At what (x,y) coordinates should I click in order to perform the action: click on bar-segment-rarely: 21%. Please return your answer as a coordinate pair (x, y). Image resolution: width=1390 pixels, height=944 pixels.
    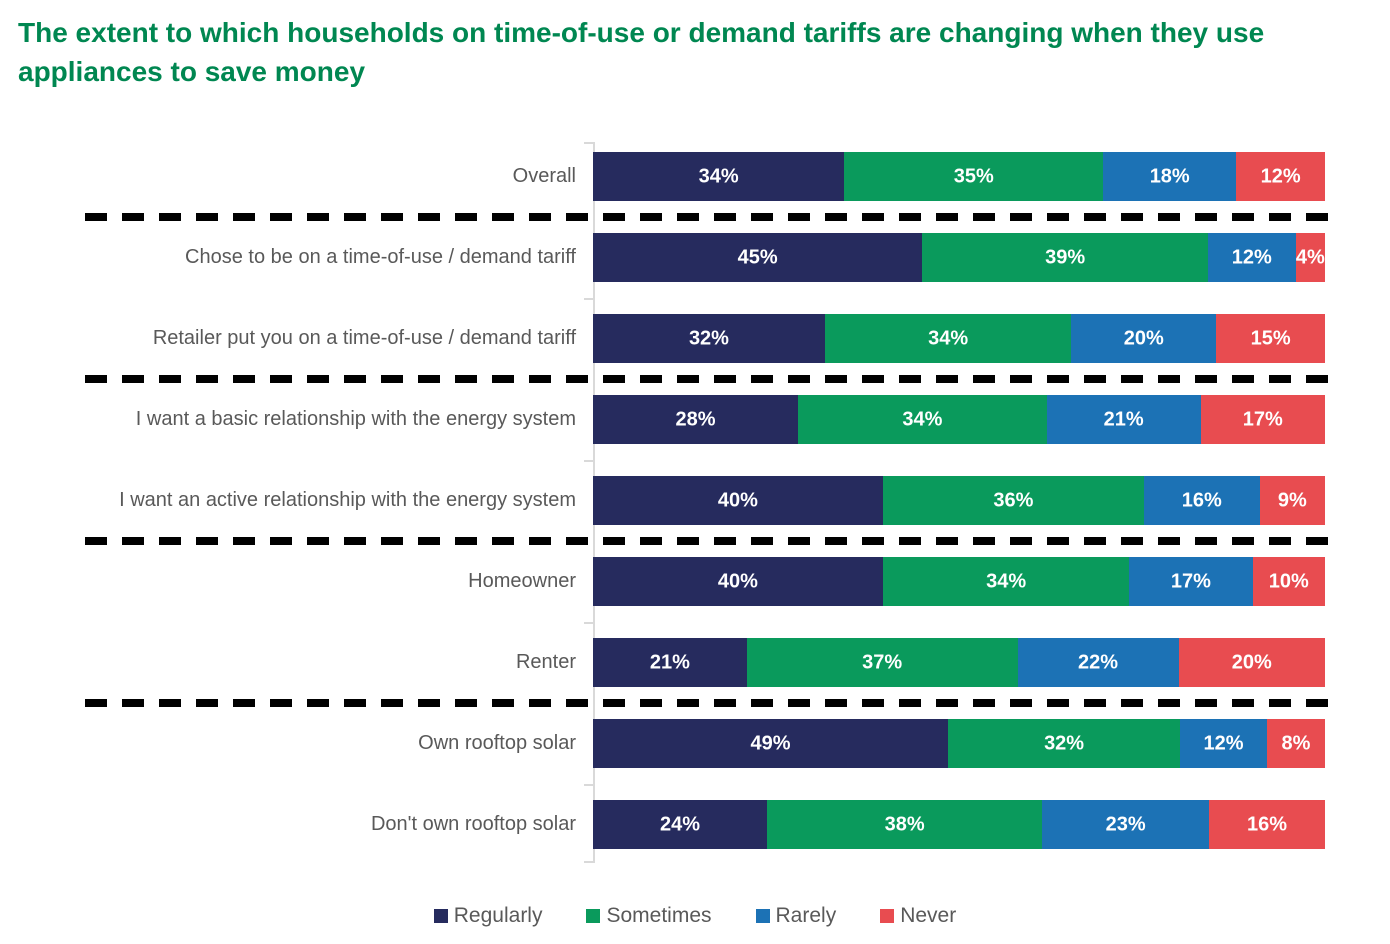
    Looking at the image, I should click on (1123, 419).